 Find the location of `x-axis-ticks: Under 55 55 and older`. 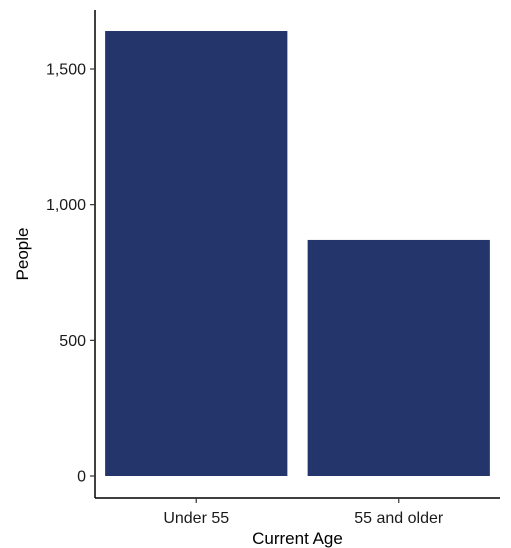

x-axis-ticks: Under 55 55 and older is located at coordinates (303, 512).